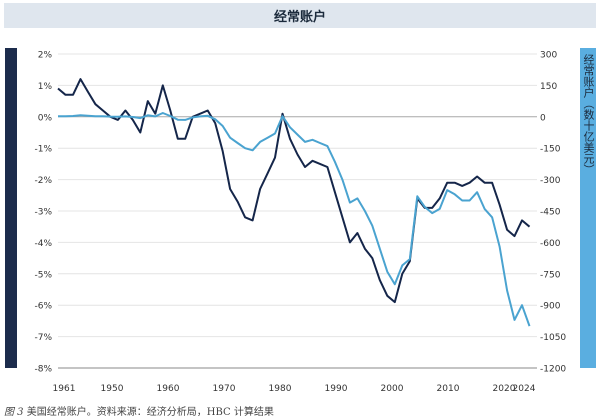 The width and height of the screenshot is (600, 420). I want to click on figure-caption: 图 3 美国经常账户。资料来源：经济分析局，HBC 计算结果, so click(139, 410).